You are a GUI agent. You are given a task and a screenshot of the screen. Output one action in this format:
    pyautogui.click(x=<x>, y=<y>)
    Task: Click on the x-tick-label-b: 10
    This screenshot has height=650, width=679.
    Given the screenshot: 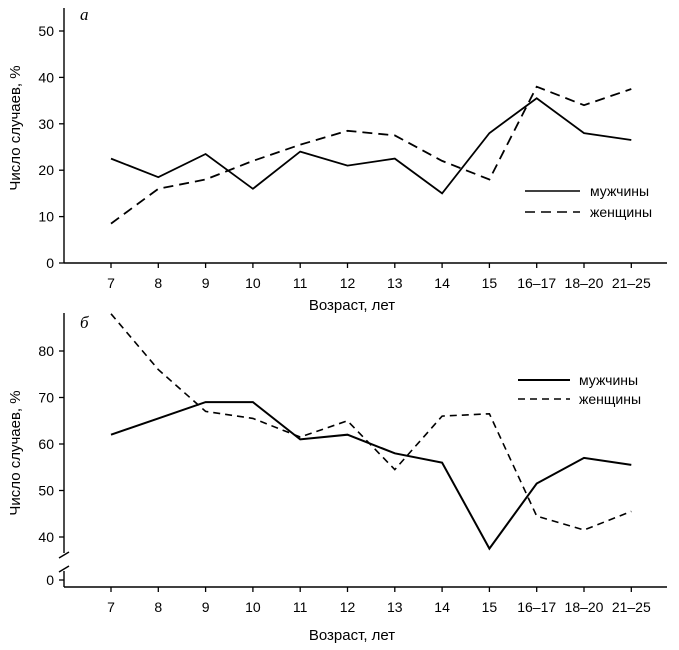 What is the action you would take?
    pyautogui.click(x=253, y=607)
    